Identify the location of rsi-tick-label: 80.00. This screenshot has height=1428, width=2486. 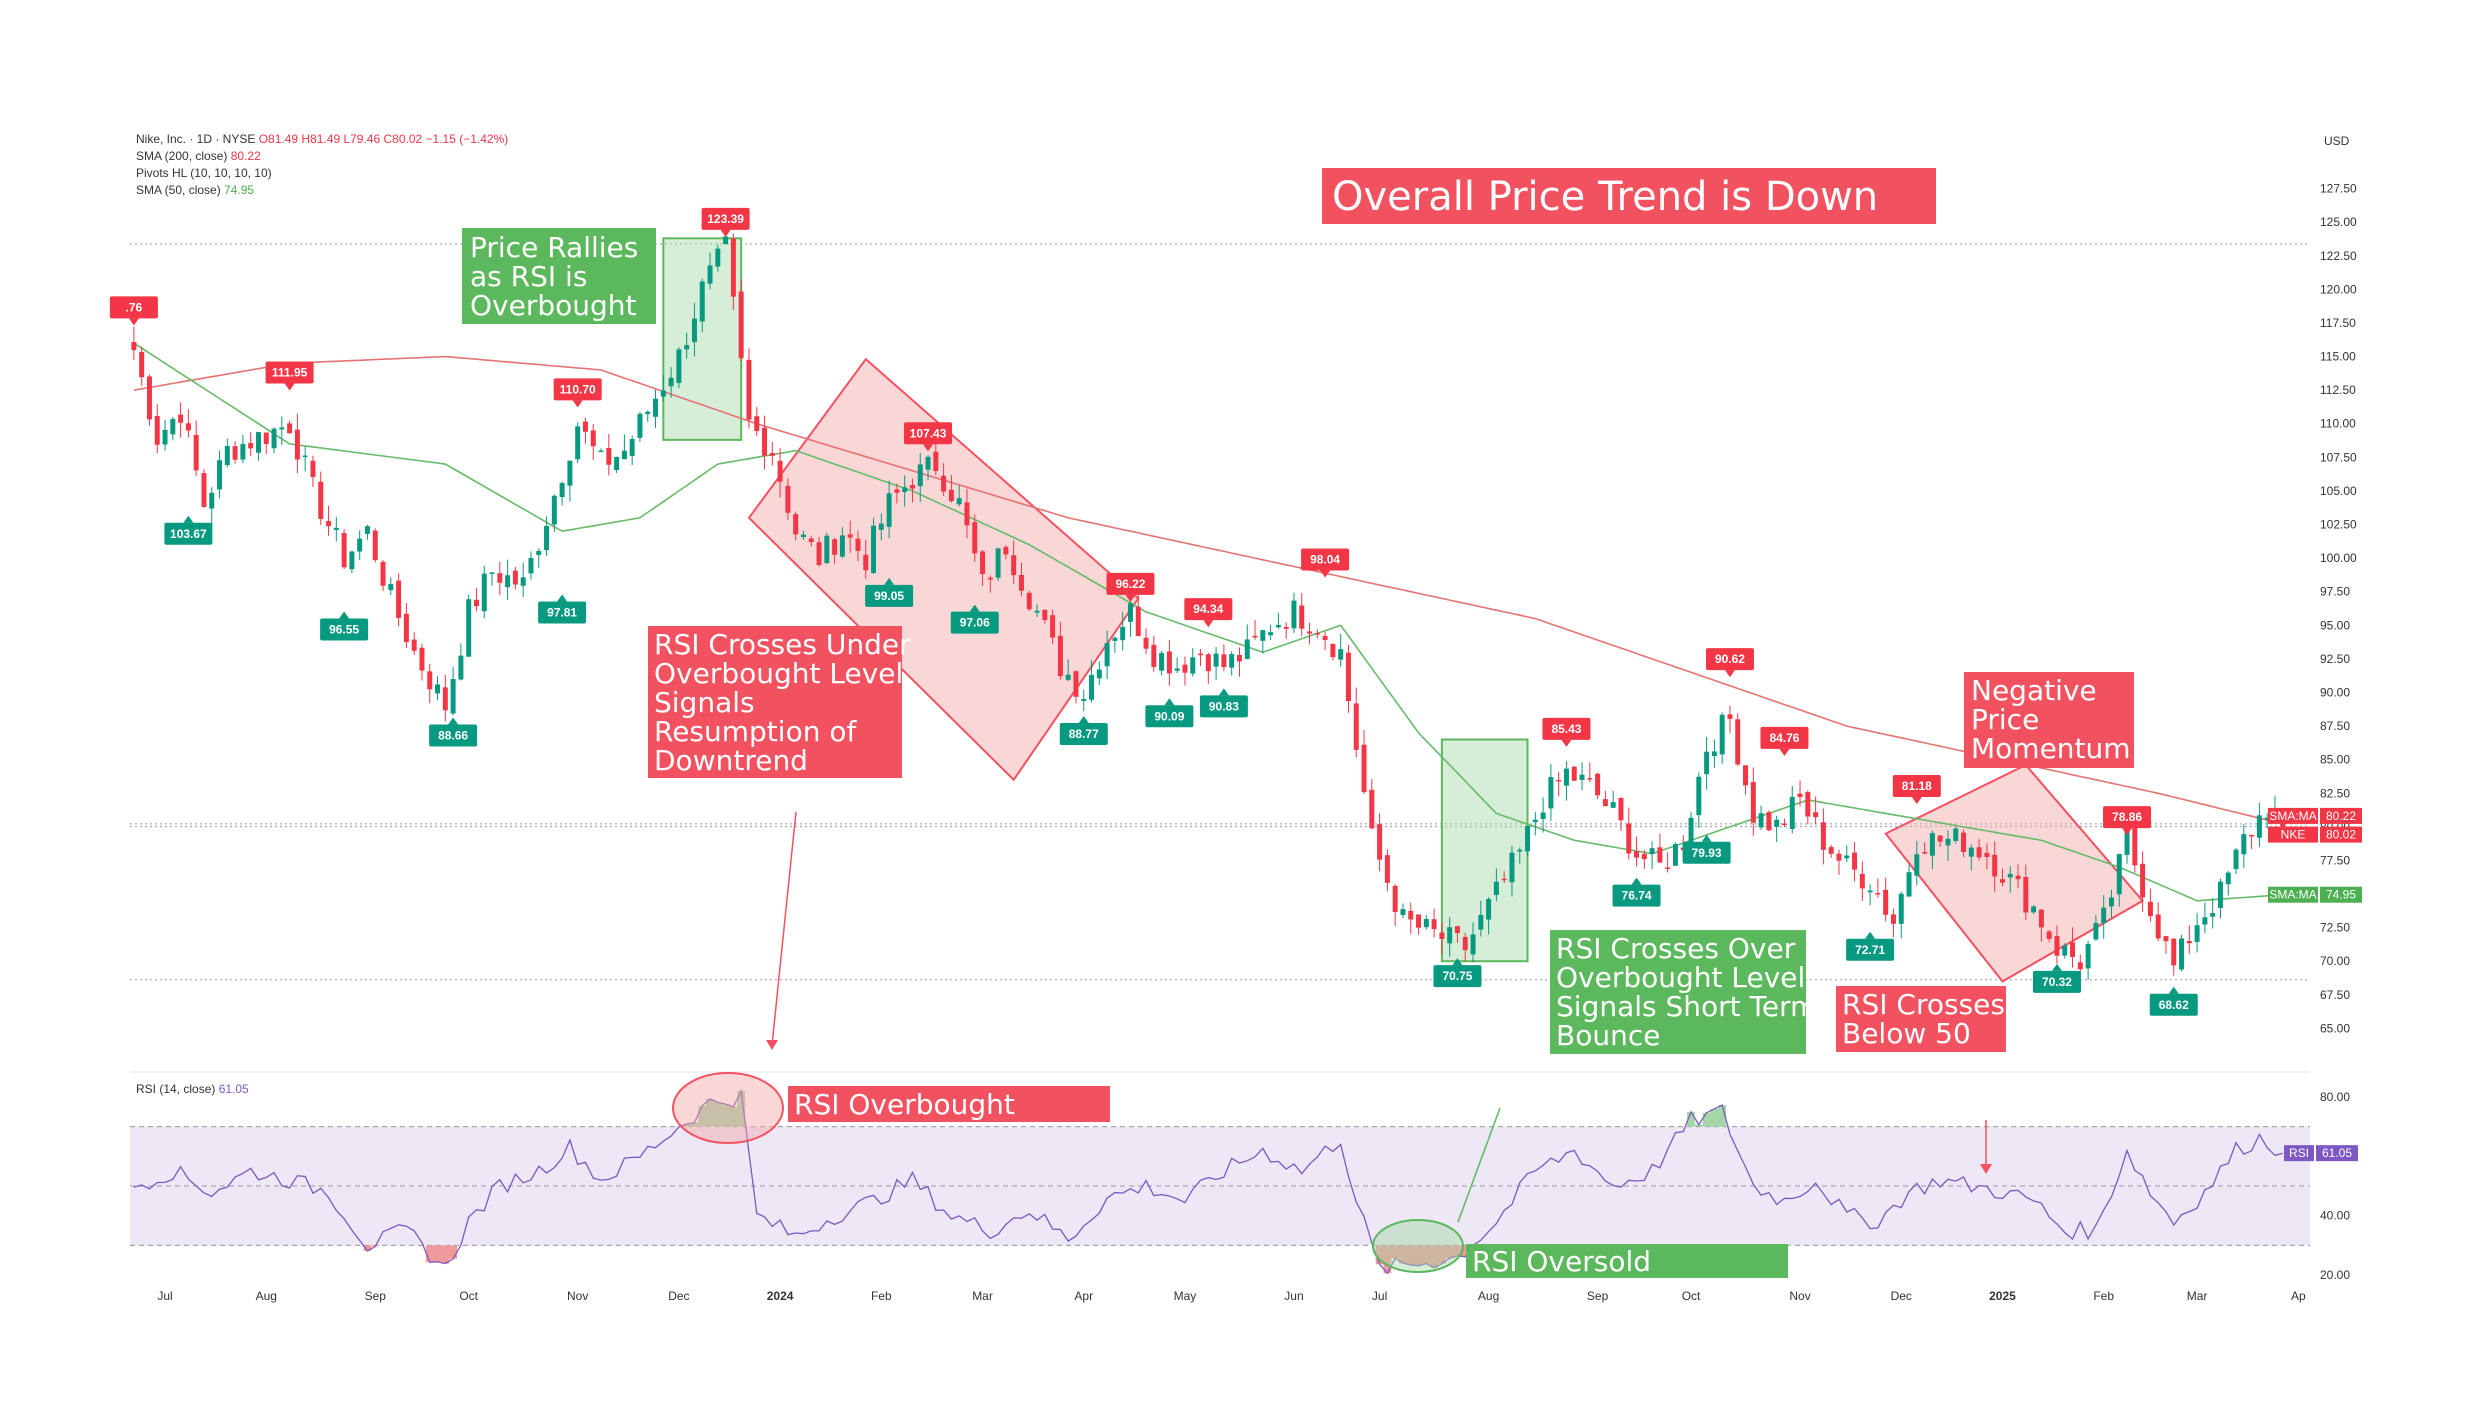
(2335, 1097).